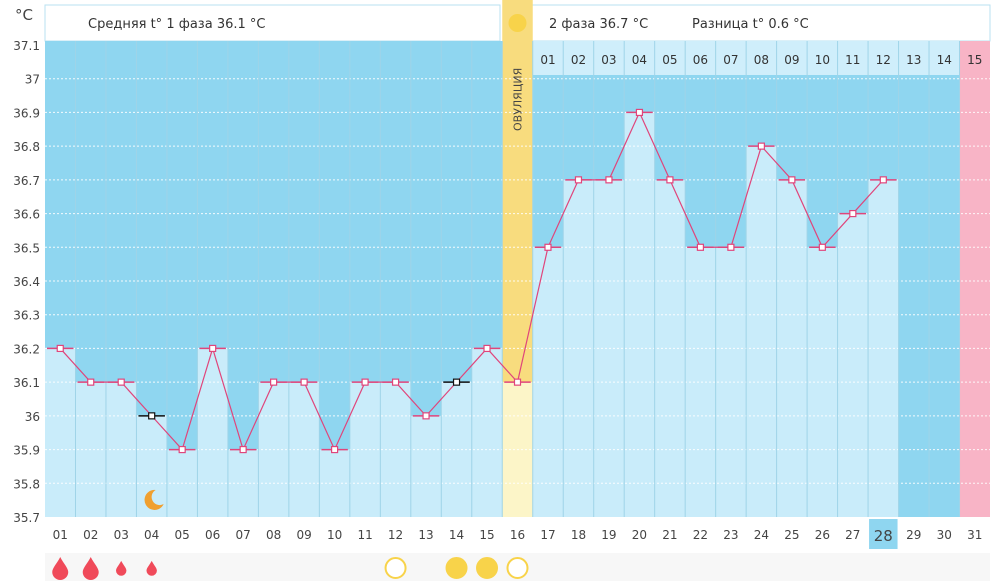 The height and width of the screenshot is (581, 1000). What do you see at coordinates (26, 484) in the screenshot?
I see `y-tick-label: 35.8` at bounding box center [26, 484].